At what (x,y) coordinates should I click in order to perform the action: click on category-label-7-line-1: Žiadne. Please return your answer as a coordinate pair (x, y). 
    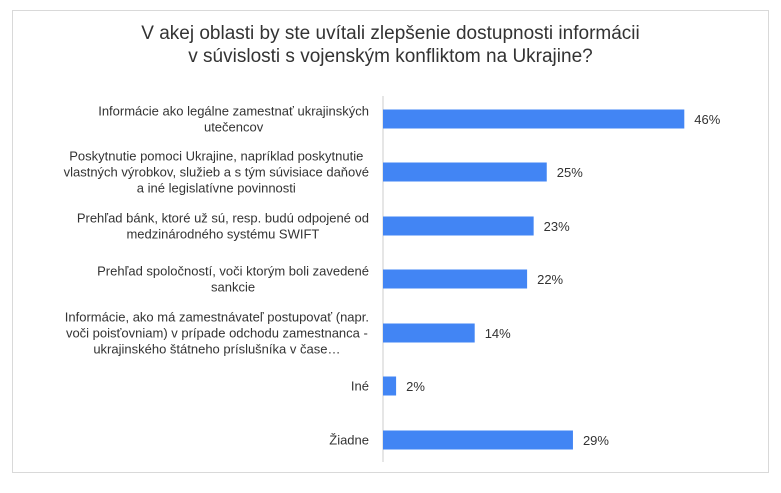
    Looking at the image, I should click on (349, 440).